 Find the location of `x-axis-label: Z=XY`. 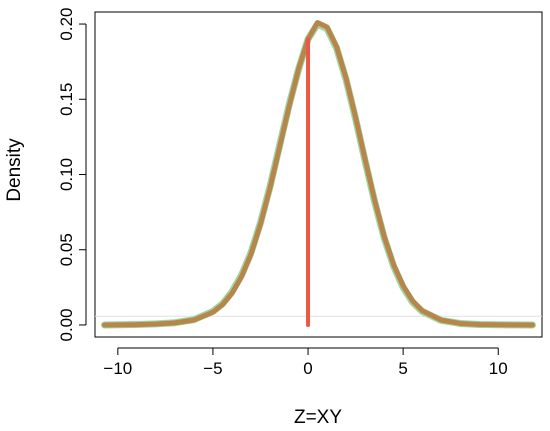

x-axis-label: Z=XY is located at coordinates (318, 417).